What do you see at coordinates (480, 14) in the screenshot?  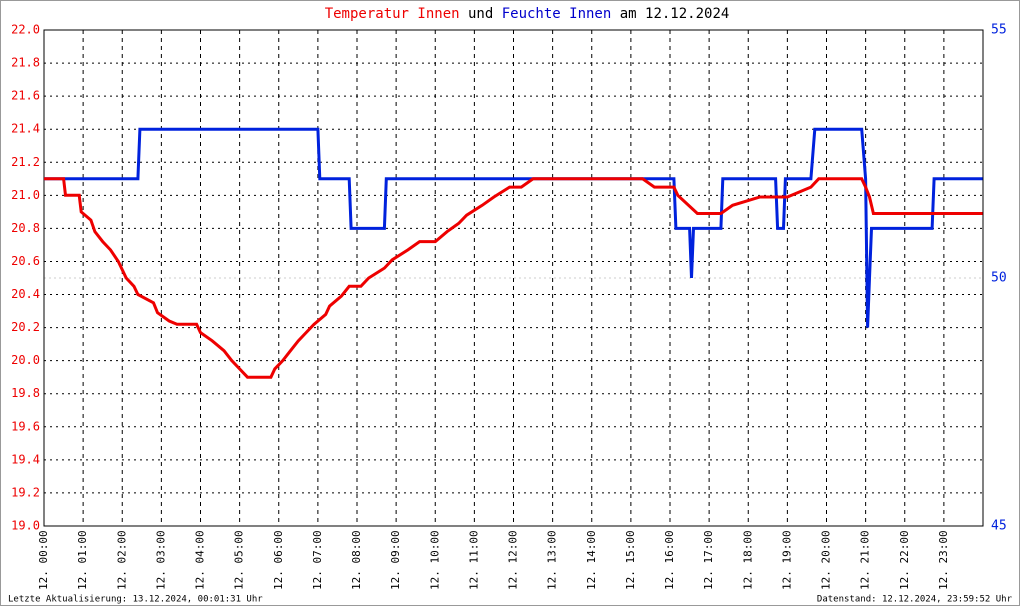 I see `title-part: und` at bounding box center [480, 14].